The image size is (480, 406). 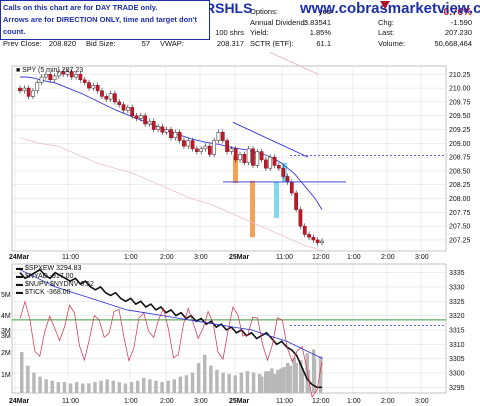 I want to click on breadth-x-tick-label: 24Mar, so click(x=19, y=401).